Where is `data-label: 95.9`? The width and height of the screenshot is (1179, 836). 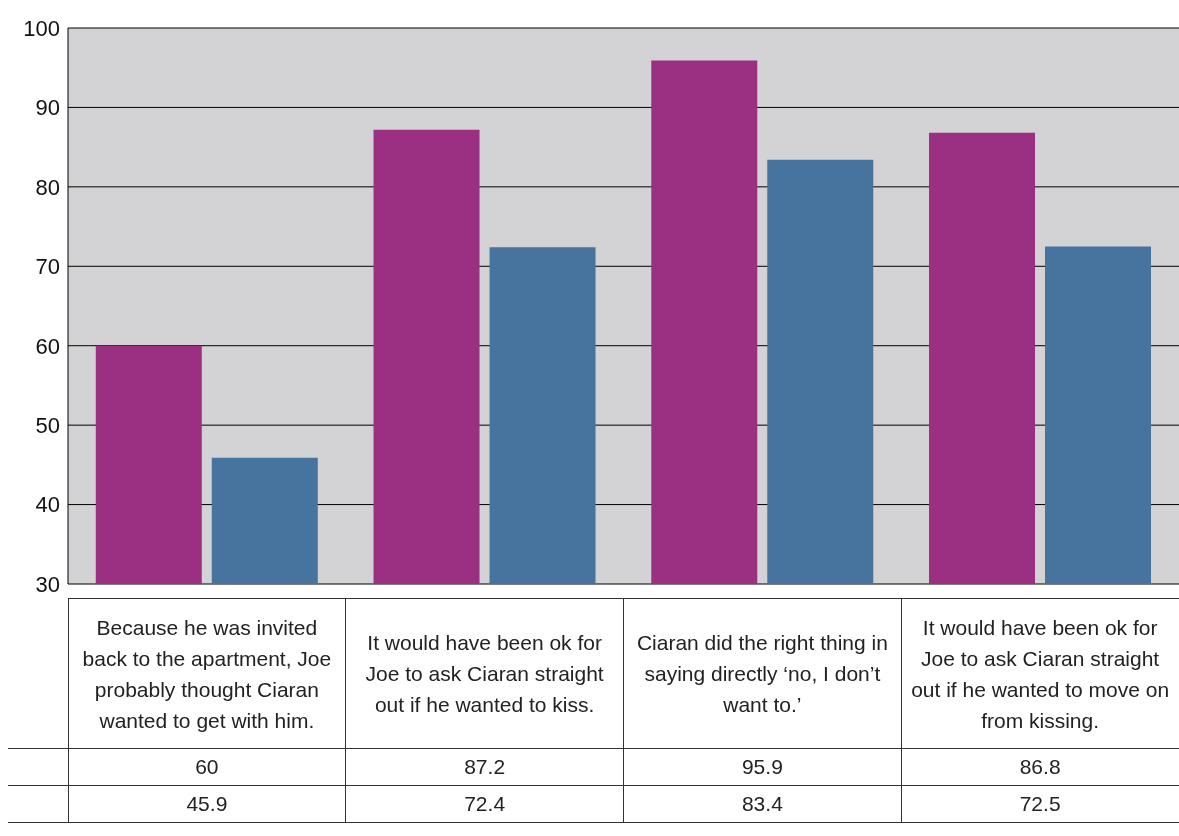
data-label: 95.9 is located at coordinates (762, 767).